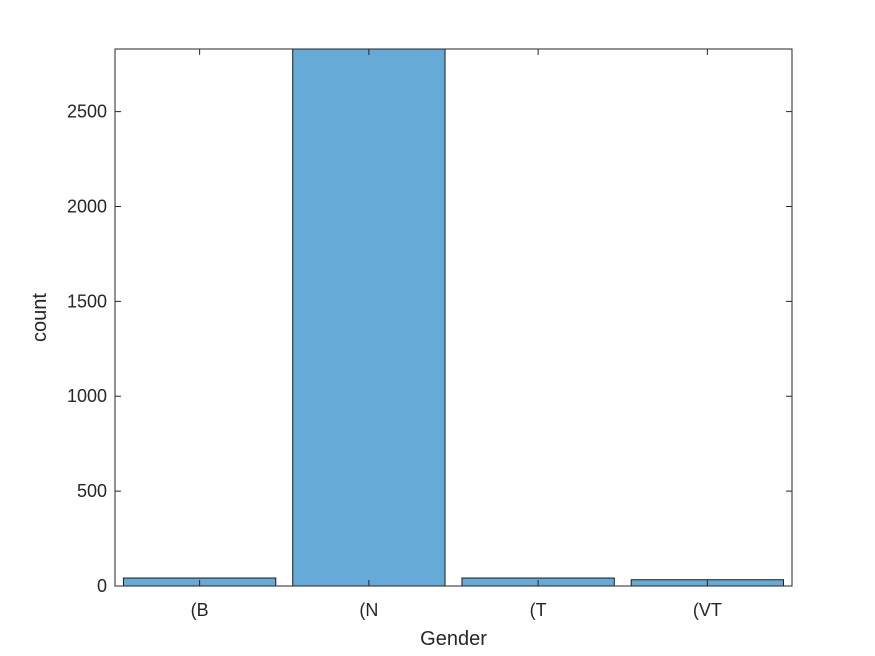 The width and height of the screenshot is (875, 656). What do you see at coordinates (538, 610) in the screenshot?
I see `x-tick-label: (T` at bounding box center [538, 610].